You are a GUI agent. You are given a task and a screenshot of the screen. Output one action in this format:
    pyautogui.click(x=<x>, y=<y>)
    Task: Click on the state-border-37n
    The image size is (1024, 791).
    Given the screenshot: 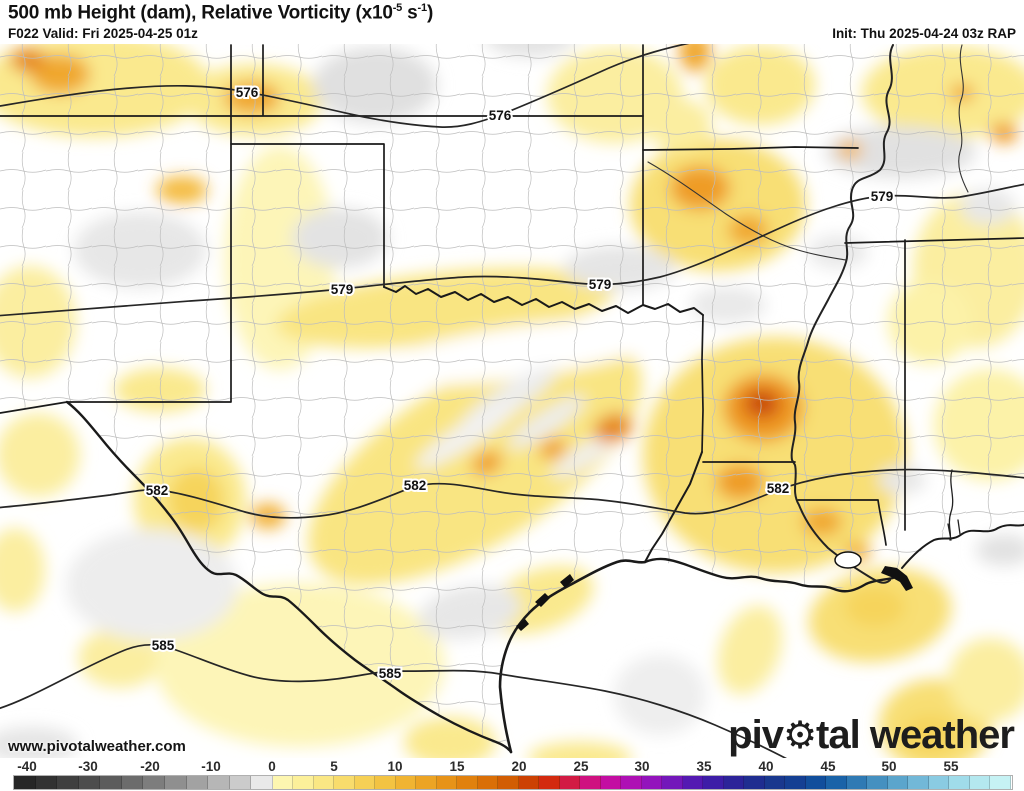 What is the action you would take?
    pyautogui.click(x=322, y=80)
    